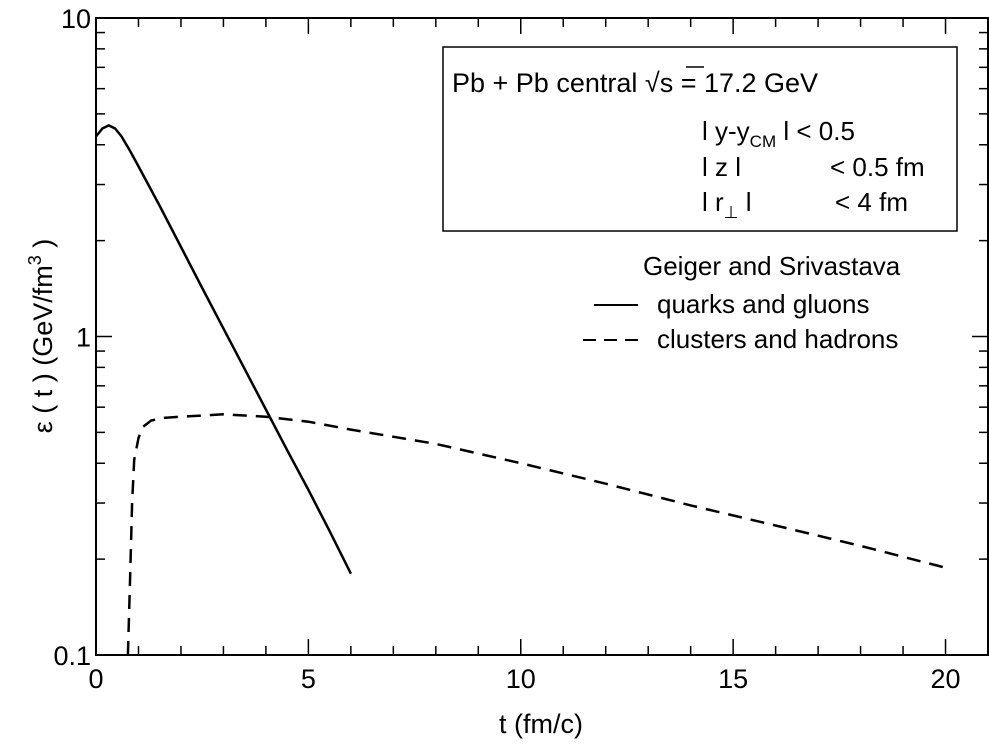  What do you see at coordinates (43, 349) in the screenshot?
I see `y-axis-title-main: ε ( t ) (GeV/fm` at bounding box center [43, 349].